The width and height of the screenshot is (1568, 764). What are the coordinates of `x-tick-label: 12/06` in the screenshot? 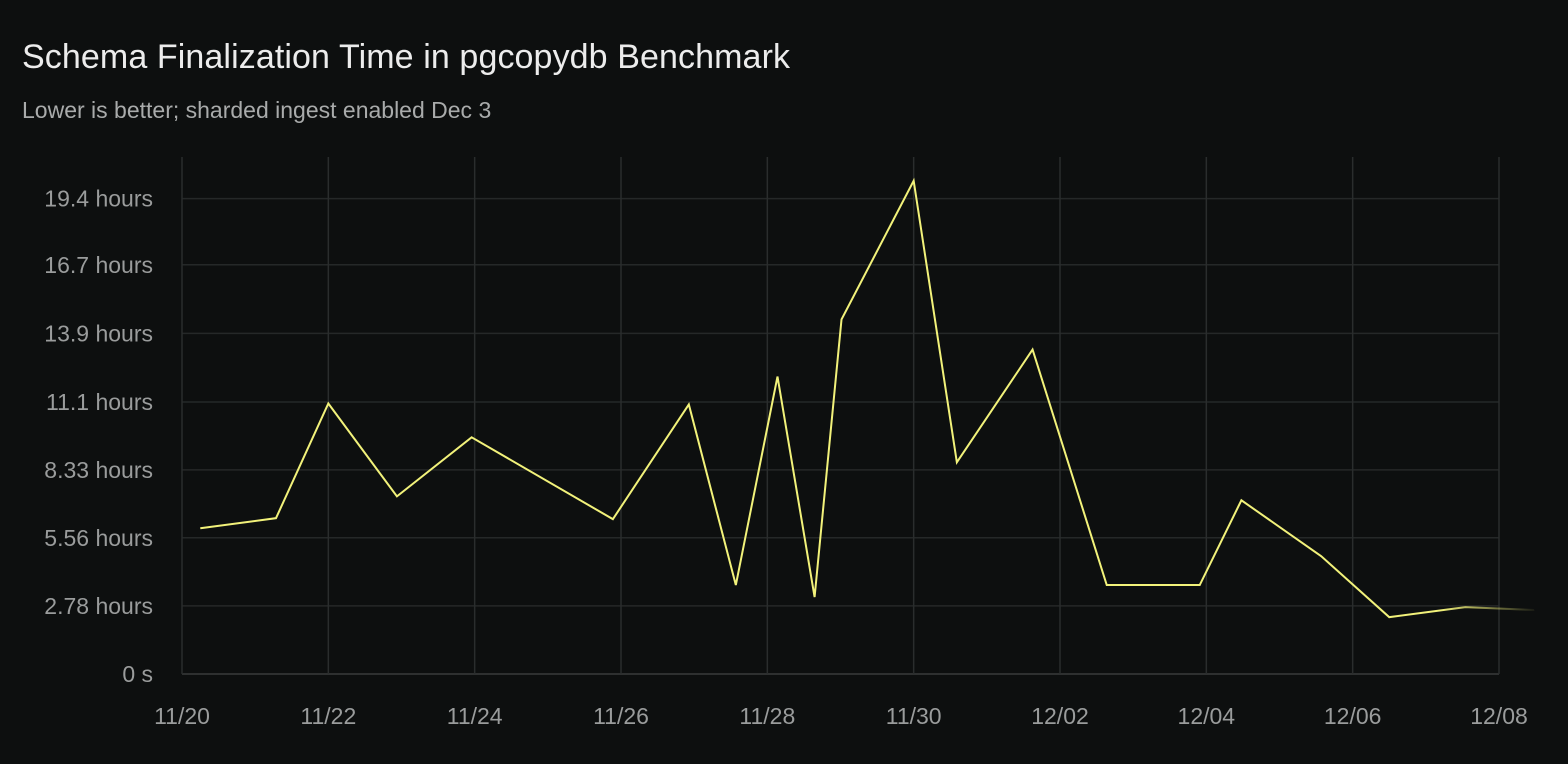 It's located at (1353, 716).